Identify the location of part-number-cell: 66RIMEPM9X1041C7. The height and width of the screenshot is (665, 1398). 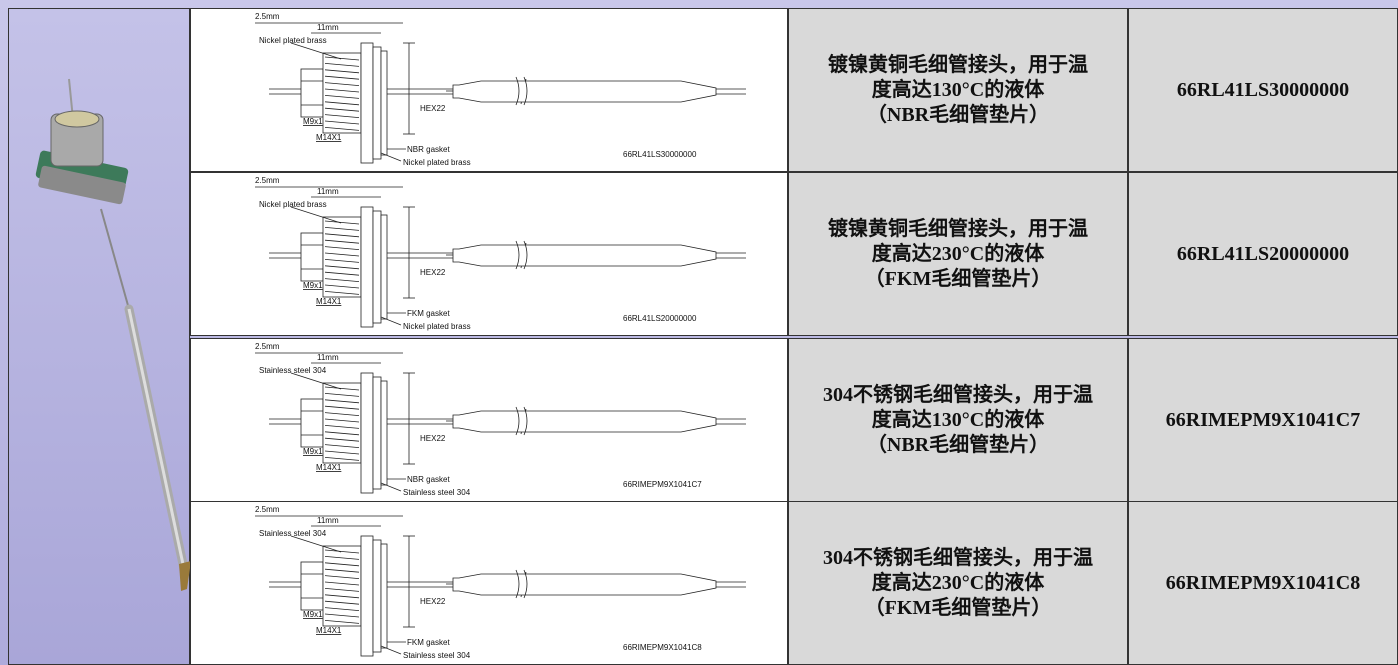
(1263, 420).